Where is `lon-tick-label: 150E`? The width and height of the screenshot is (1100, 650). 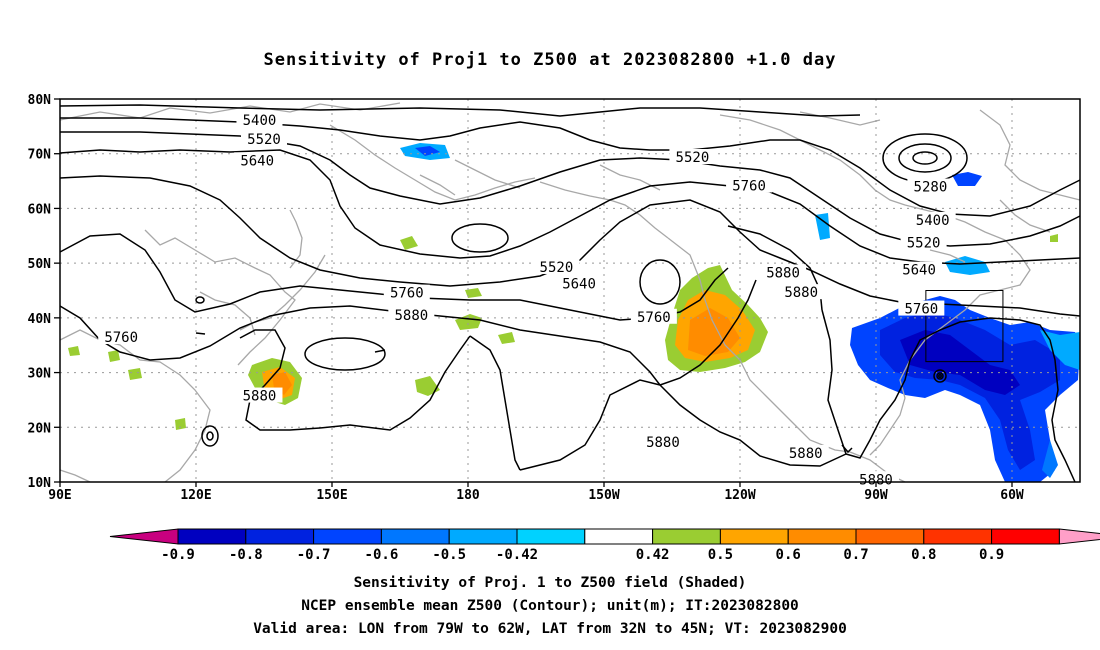
lon-tick-label: 150E is located at coordinates (331, 495).